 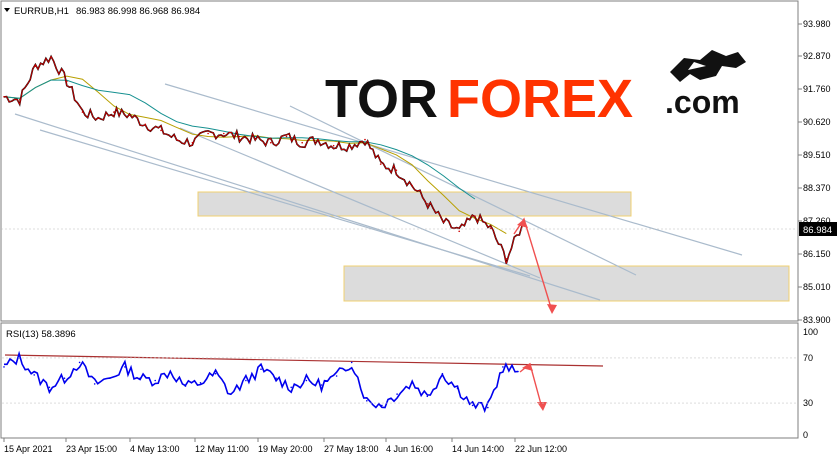 What do you see at coordinates (409, 449) in the screenshot?
I see `time-tick-label: 4 Jun 16:00` at bounding box center [409, 449].